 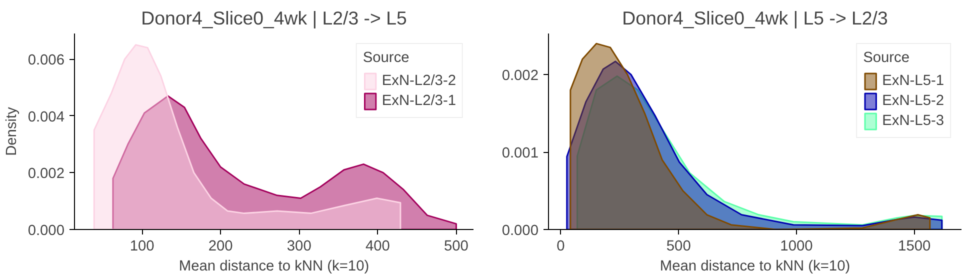 What do you see at coordinates (913, 101) in the screenshot?
I see `legend-label: ExN-L5-2` at bounding box center [913, 101].